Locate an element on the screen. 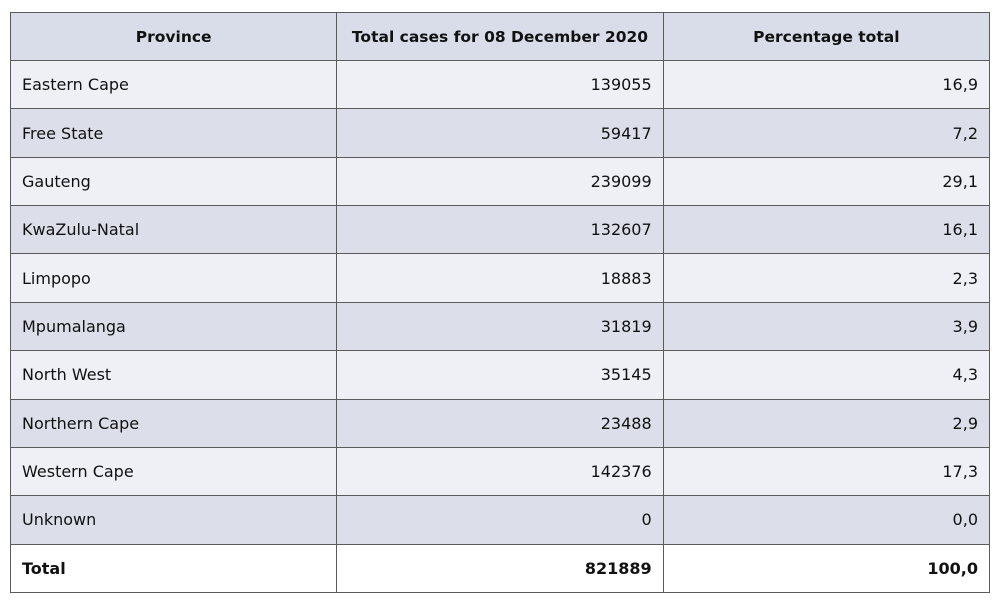 The height and width of the screenshot is (603, 1000). value-cell: 139055 is located at coordinates (500, 84).